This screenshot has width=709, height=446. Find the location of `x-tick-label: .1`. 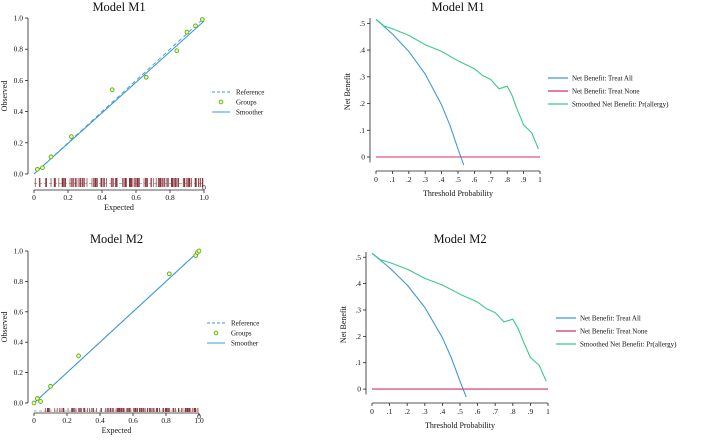

x-tick-label: .1 is located at coordinates (390, 411).